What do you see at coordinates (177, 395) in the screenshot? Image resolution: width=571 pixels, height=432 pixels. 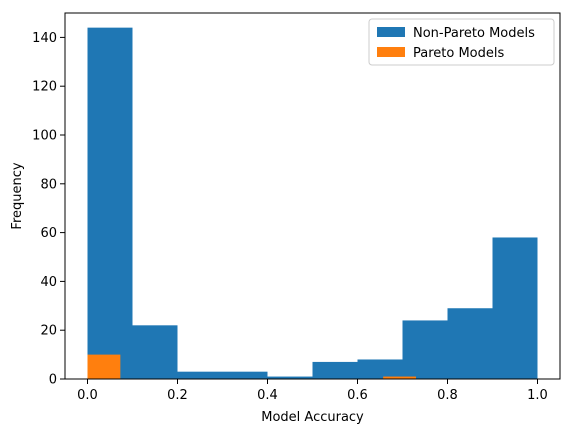 I see `x-tick-label: 0.2` at bounding box center [177, 395].